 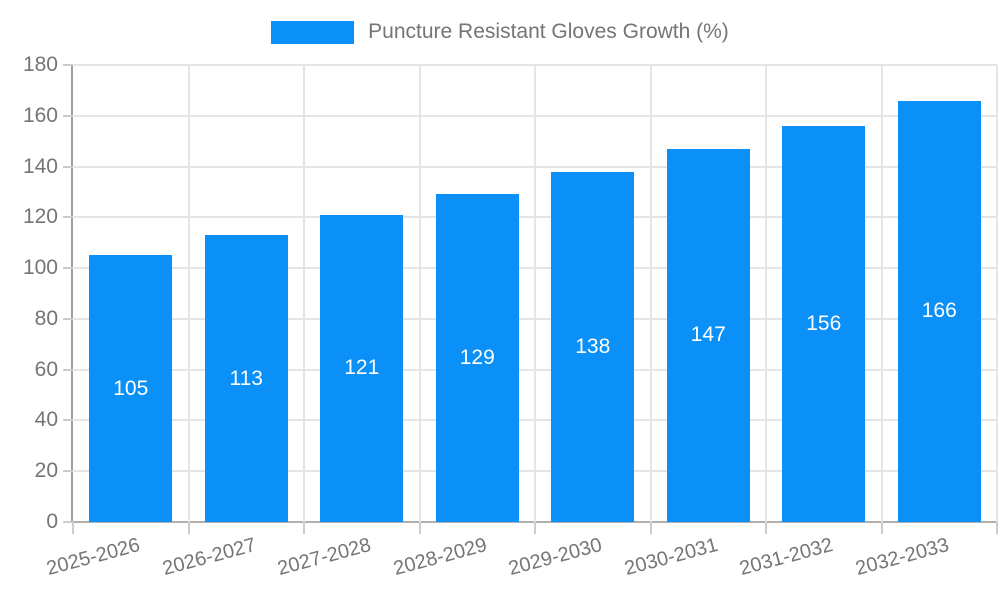 What do you see at coordinates (46, 318) in the screenshot?
I see `y-tick-label: 80` at bounding box center [46, 318].